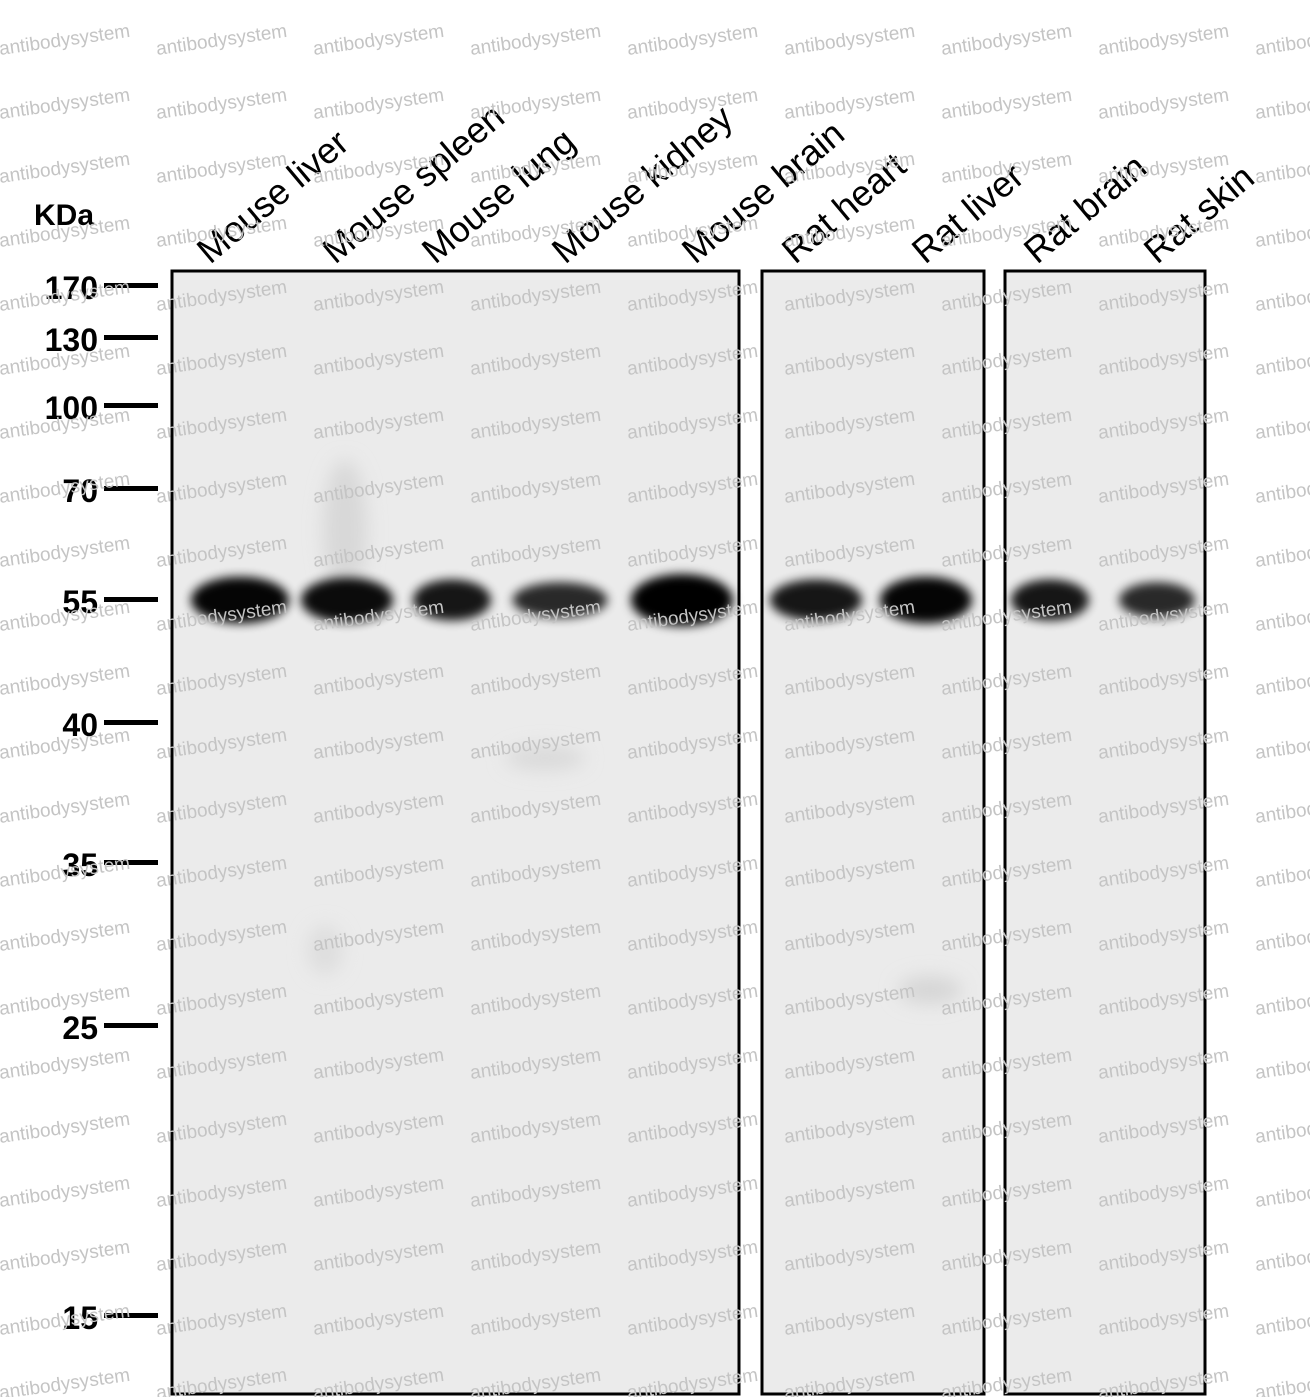  What do you see at coordinates (347, 600) in the screenshot?
I see `band-mouse-spleen` at bounding box center [347, 600].